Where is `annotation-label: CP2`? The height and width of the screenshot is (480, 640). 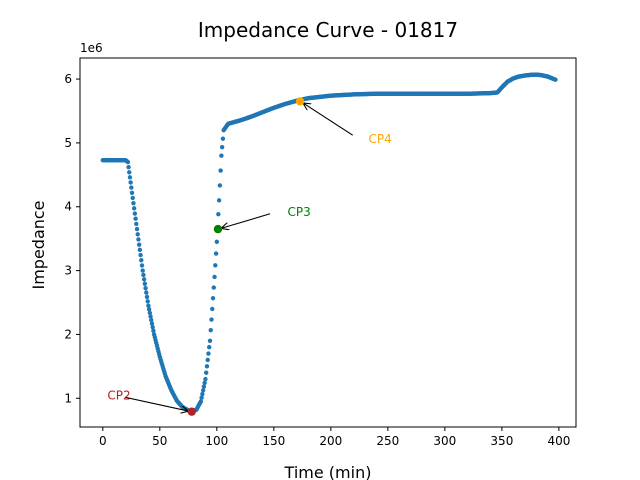
annotation-label: CP2 is located at coordinates (118, 396).